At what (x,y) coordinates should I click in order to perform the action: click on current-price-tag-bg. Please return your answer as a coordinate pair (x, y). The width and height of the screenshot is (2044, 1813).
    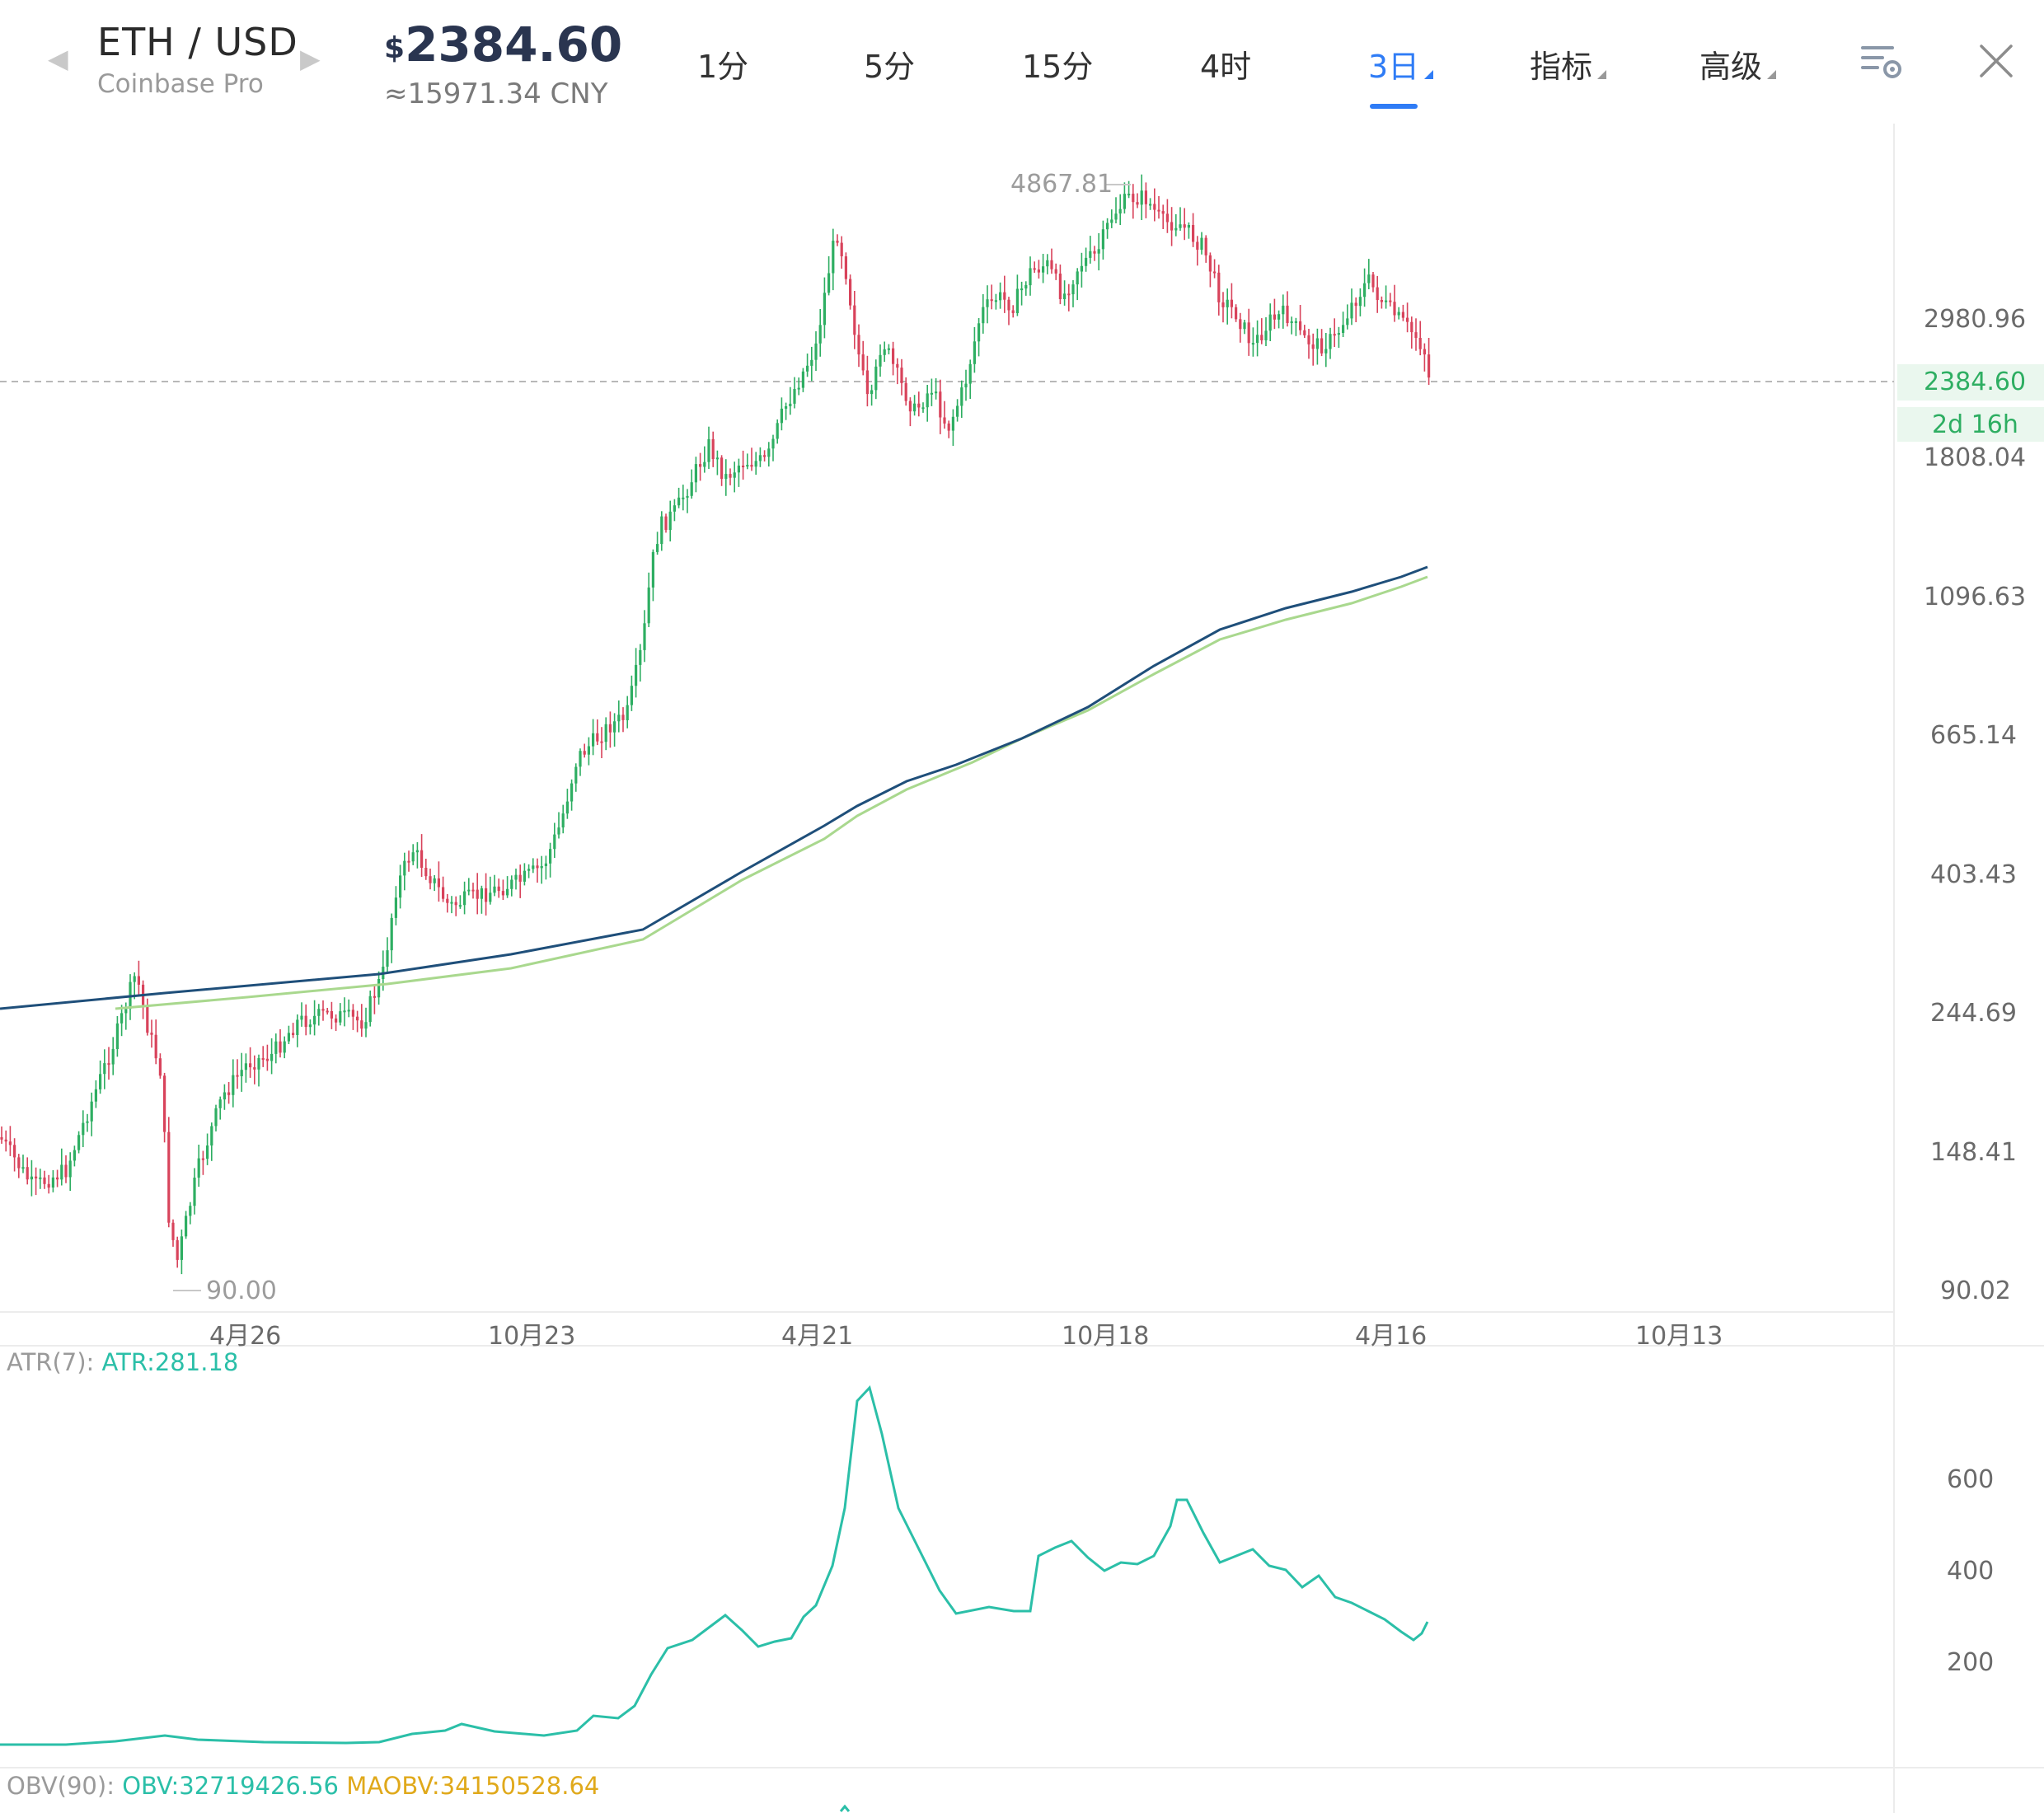
    Looking at the image, I should click on (1970, 382).